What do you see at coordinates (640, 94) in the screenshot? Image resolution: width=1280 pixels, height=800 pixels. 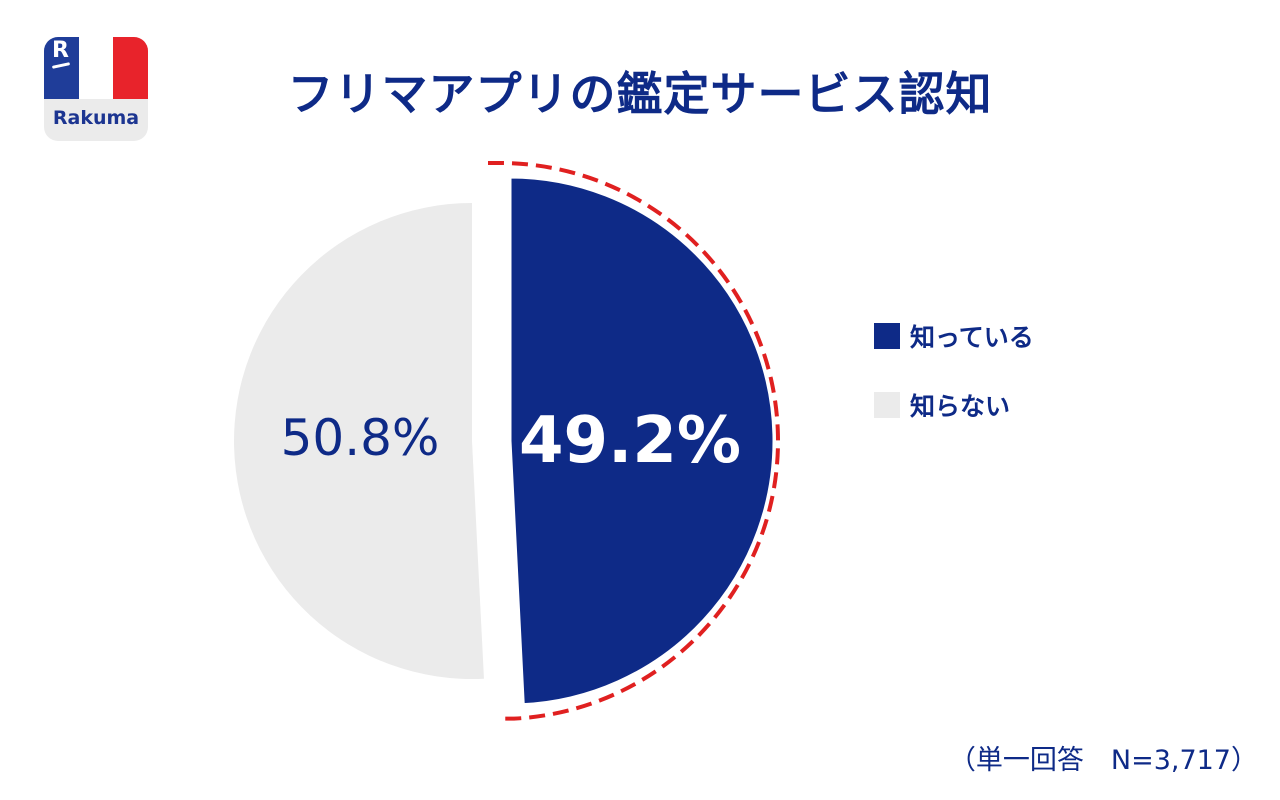 I see `chart-title: フリマアプリの鑑定サービス認知` at bounding box center [640, 94].